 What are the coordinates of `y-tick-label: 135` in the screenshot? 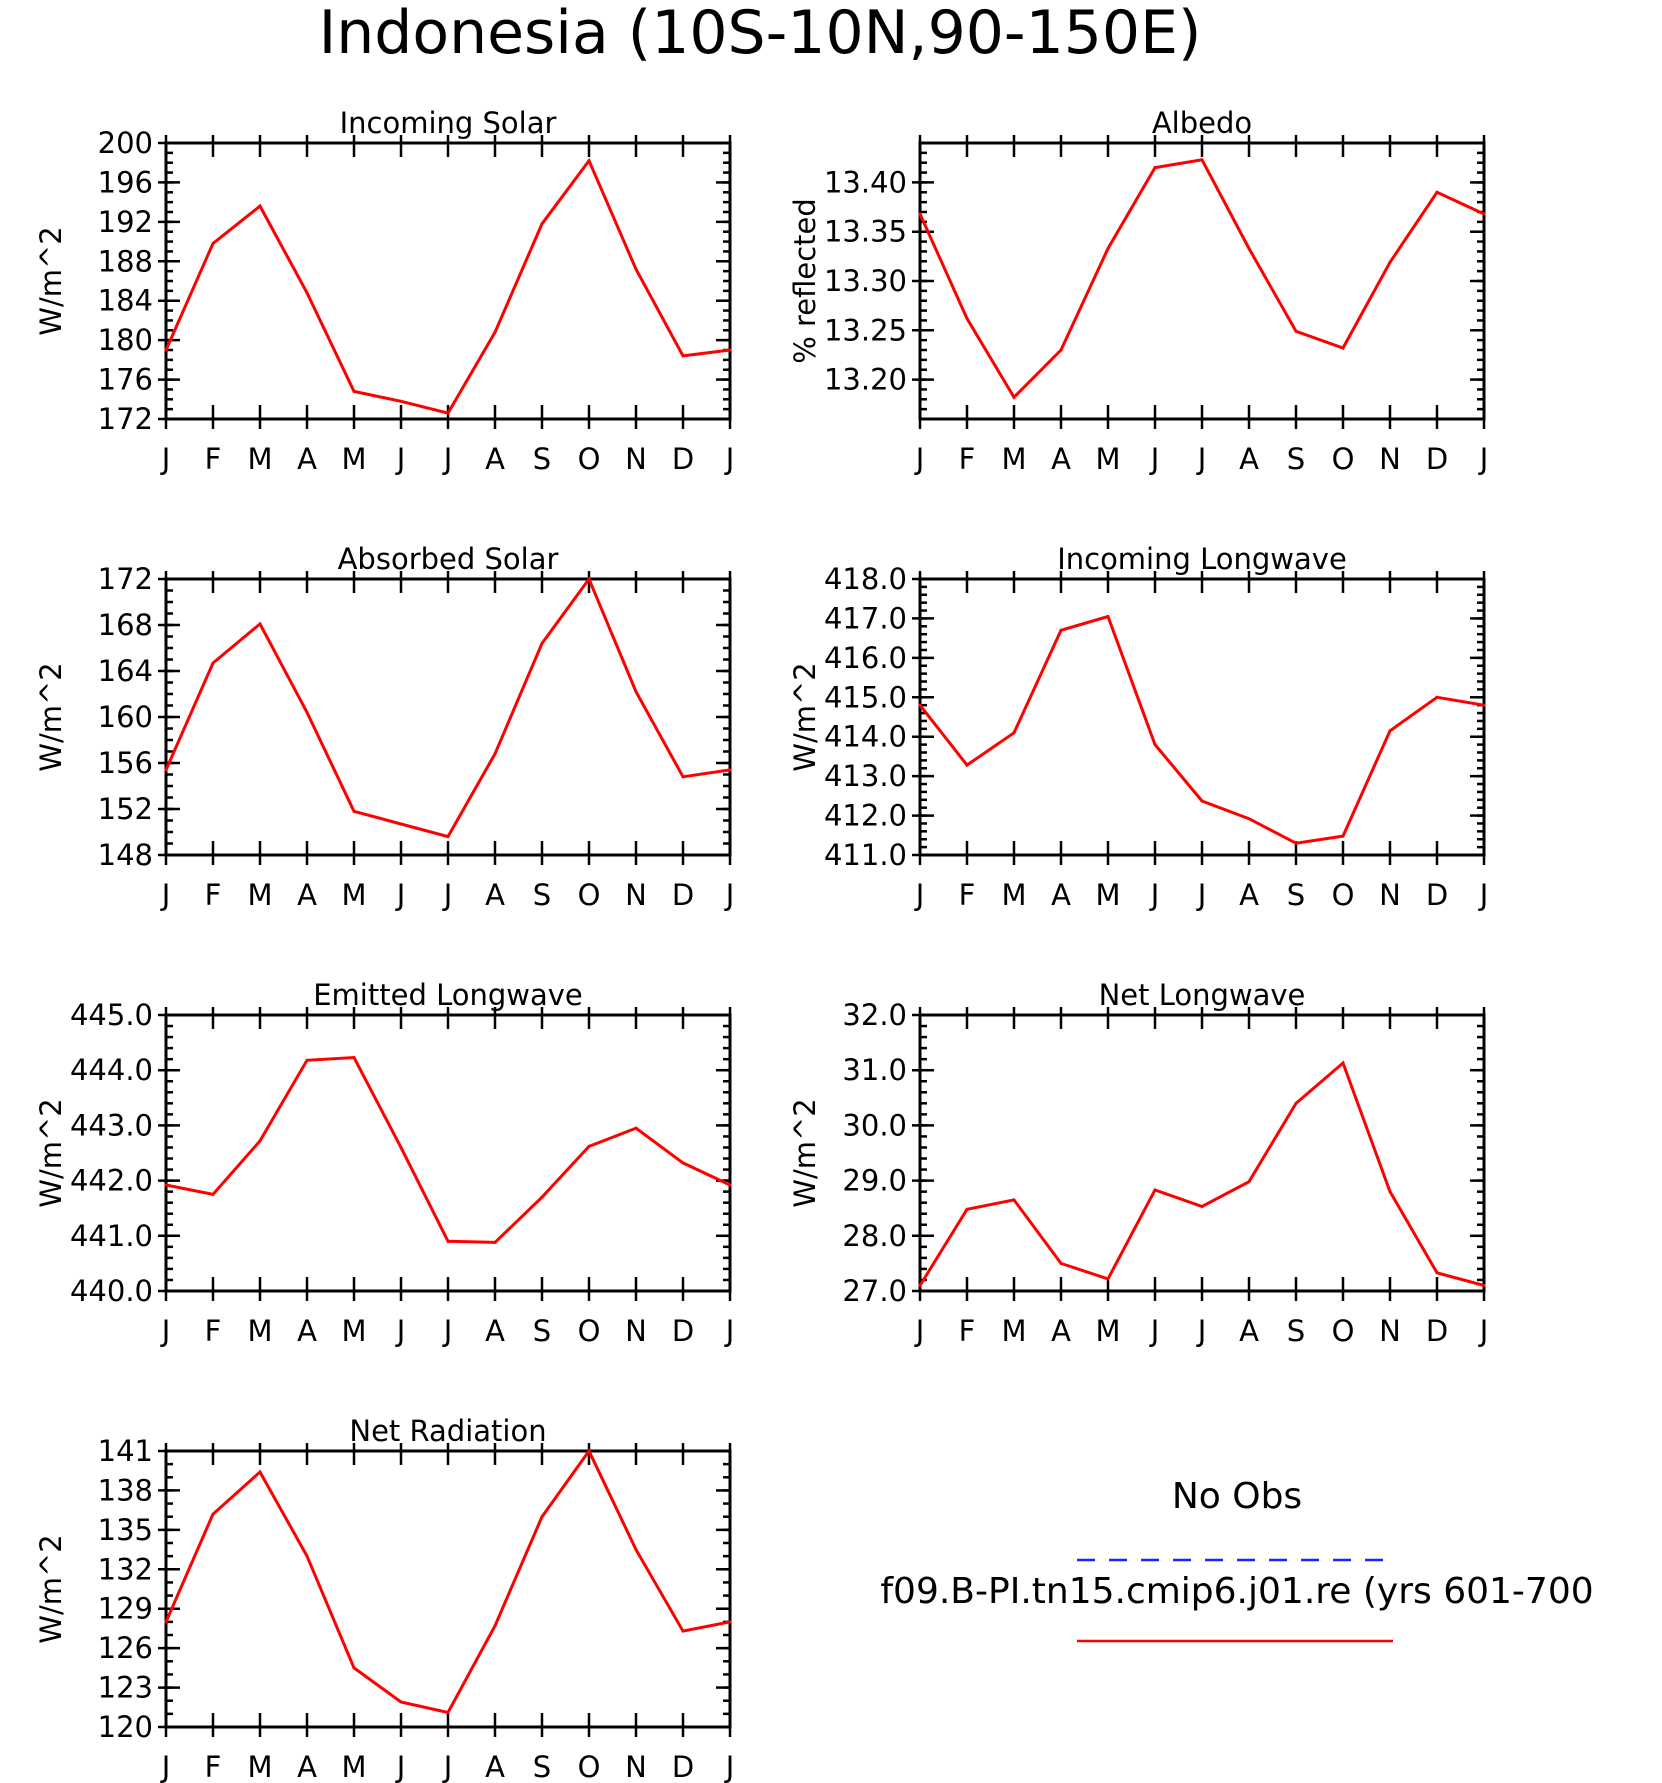 It's located at (125, 1530).